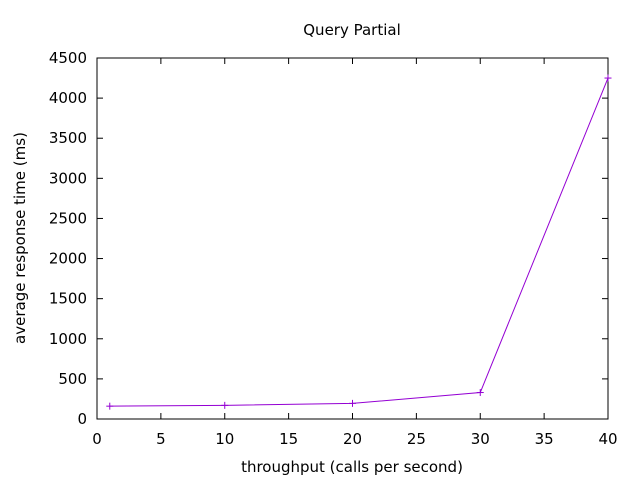 The width and height of the screenshot is (640, 480). Describe the element at coordinates (68, 299) in the screenshot. I see `y-tick-label: 1500` at that location.